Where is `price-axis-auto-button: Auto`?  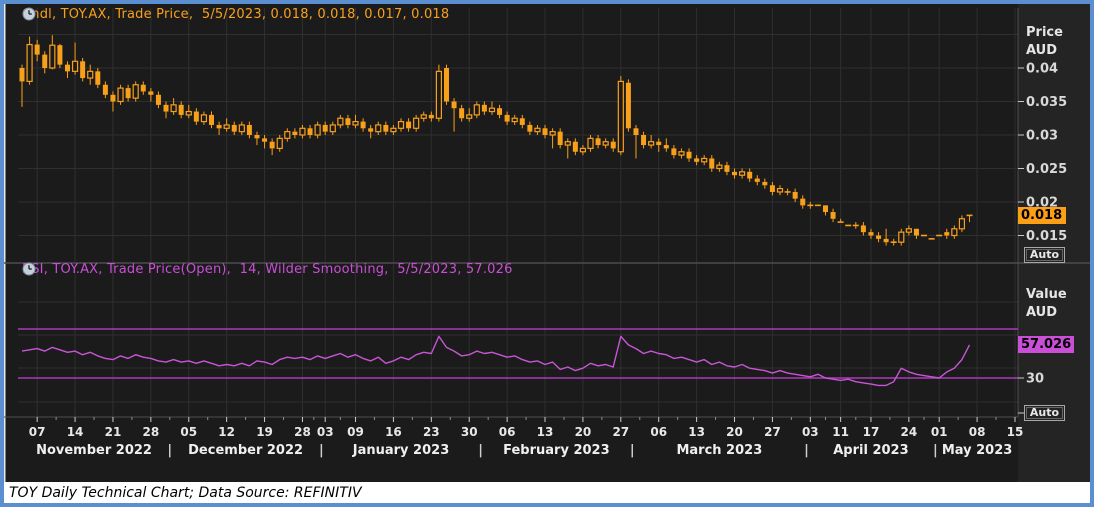 price-axis-auto-button: Auto is located at coordinates (1044, 255).